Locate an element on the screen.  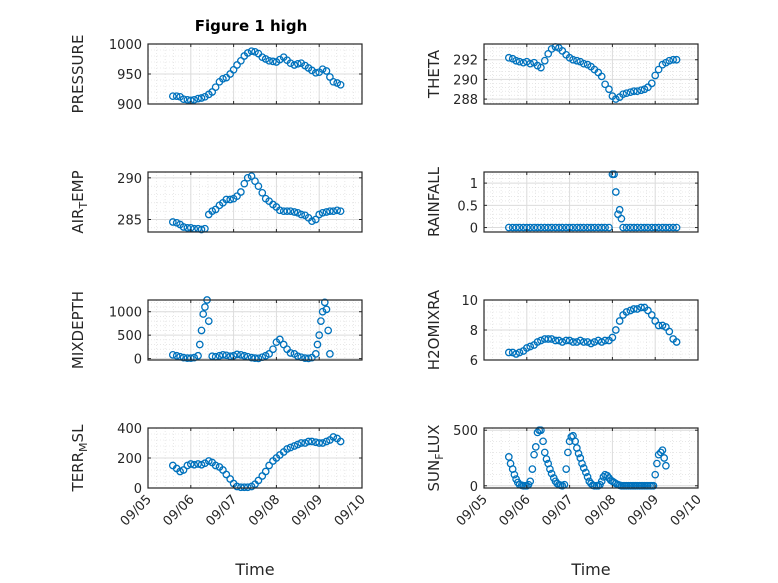
y-tick-label: 0 is located at coordinates (474, 487).